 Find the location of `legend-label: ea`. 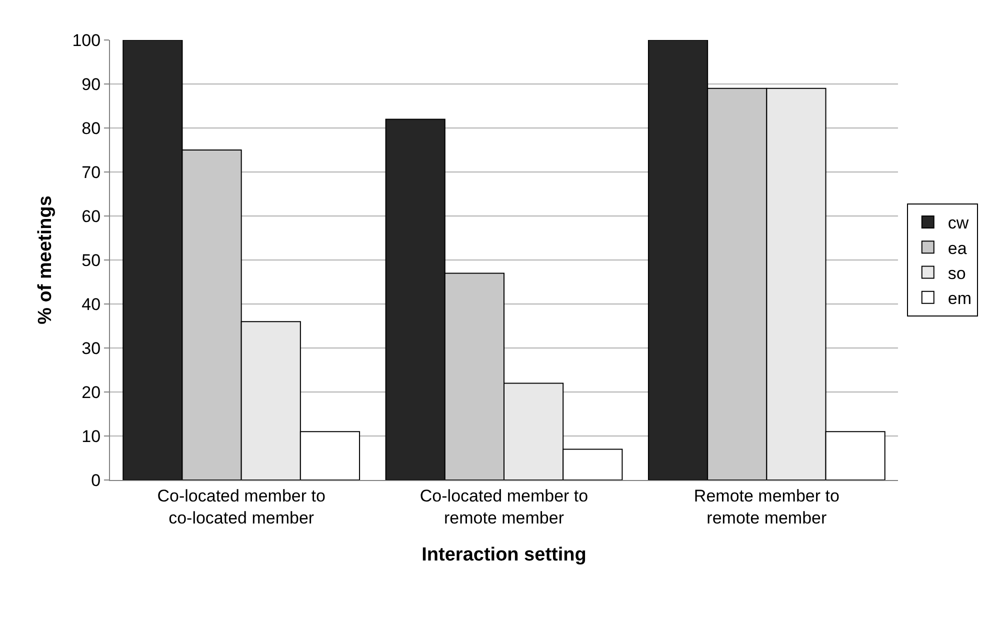

legend-label: ea is located at coordinates (958, 248).